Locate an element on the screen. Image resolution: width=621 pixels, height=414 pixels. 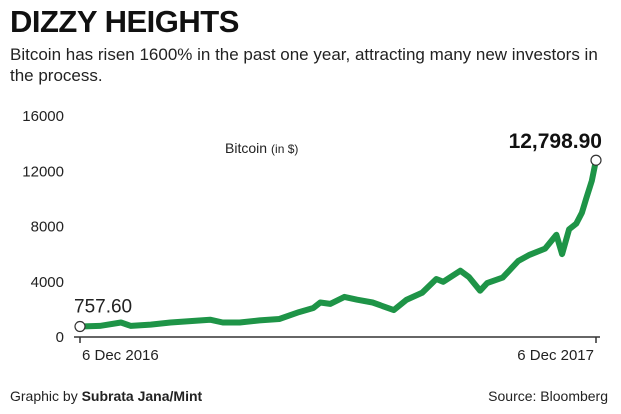
x-tick-label: 6 Dec 2016 is located at coordinates (120, 355).